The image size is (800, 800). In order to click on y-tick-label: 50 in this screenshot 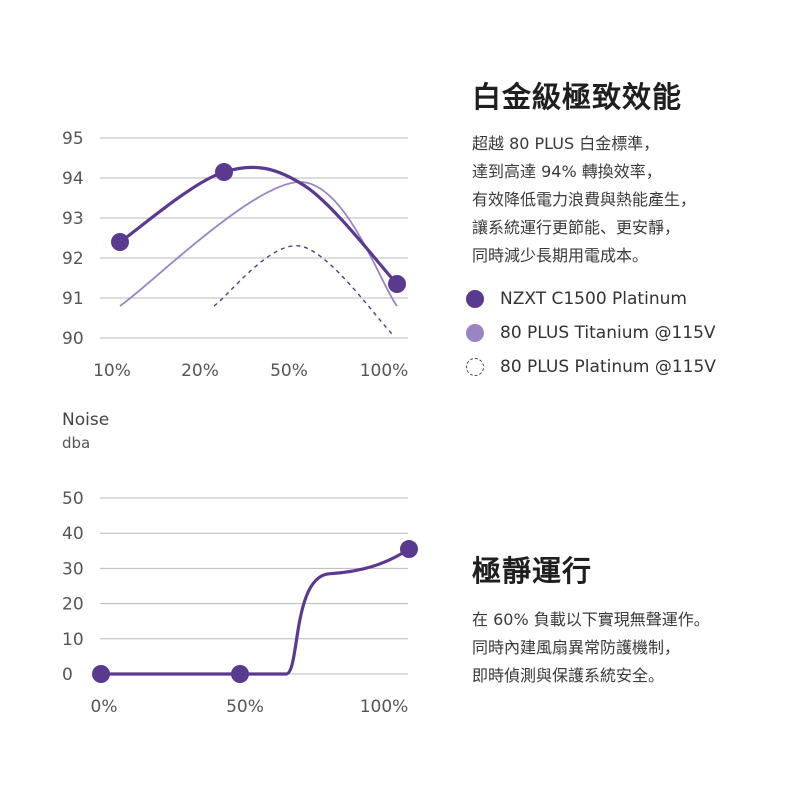, I will do `click(73, 499)`.